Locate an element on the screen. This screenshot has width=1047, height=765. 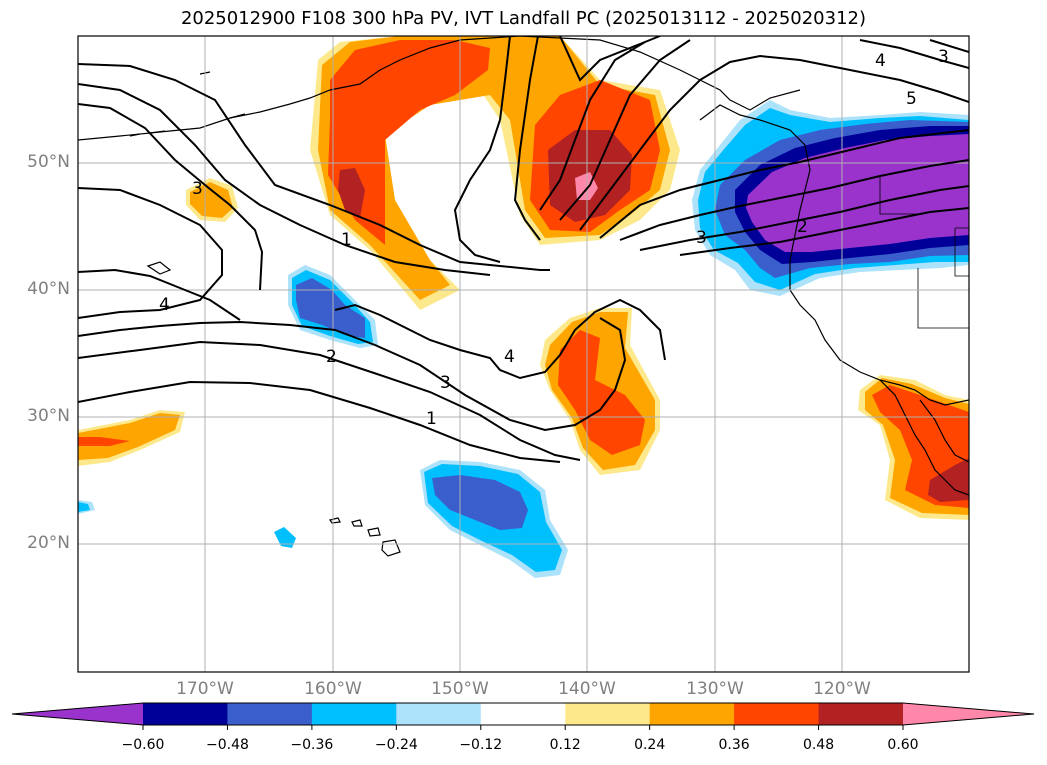
colorbar-tick-label: −0.48 is located at coordinates (227, 745).